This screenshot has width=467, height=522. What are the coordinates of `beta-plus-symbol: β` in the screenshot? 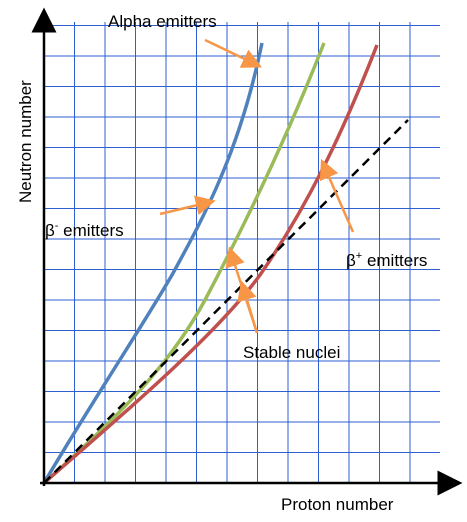 It's located at (351, 260).